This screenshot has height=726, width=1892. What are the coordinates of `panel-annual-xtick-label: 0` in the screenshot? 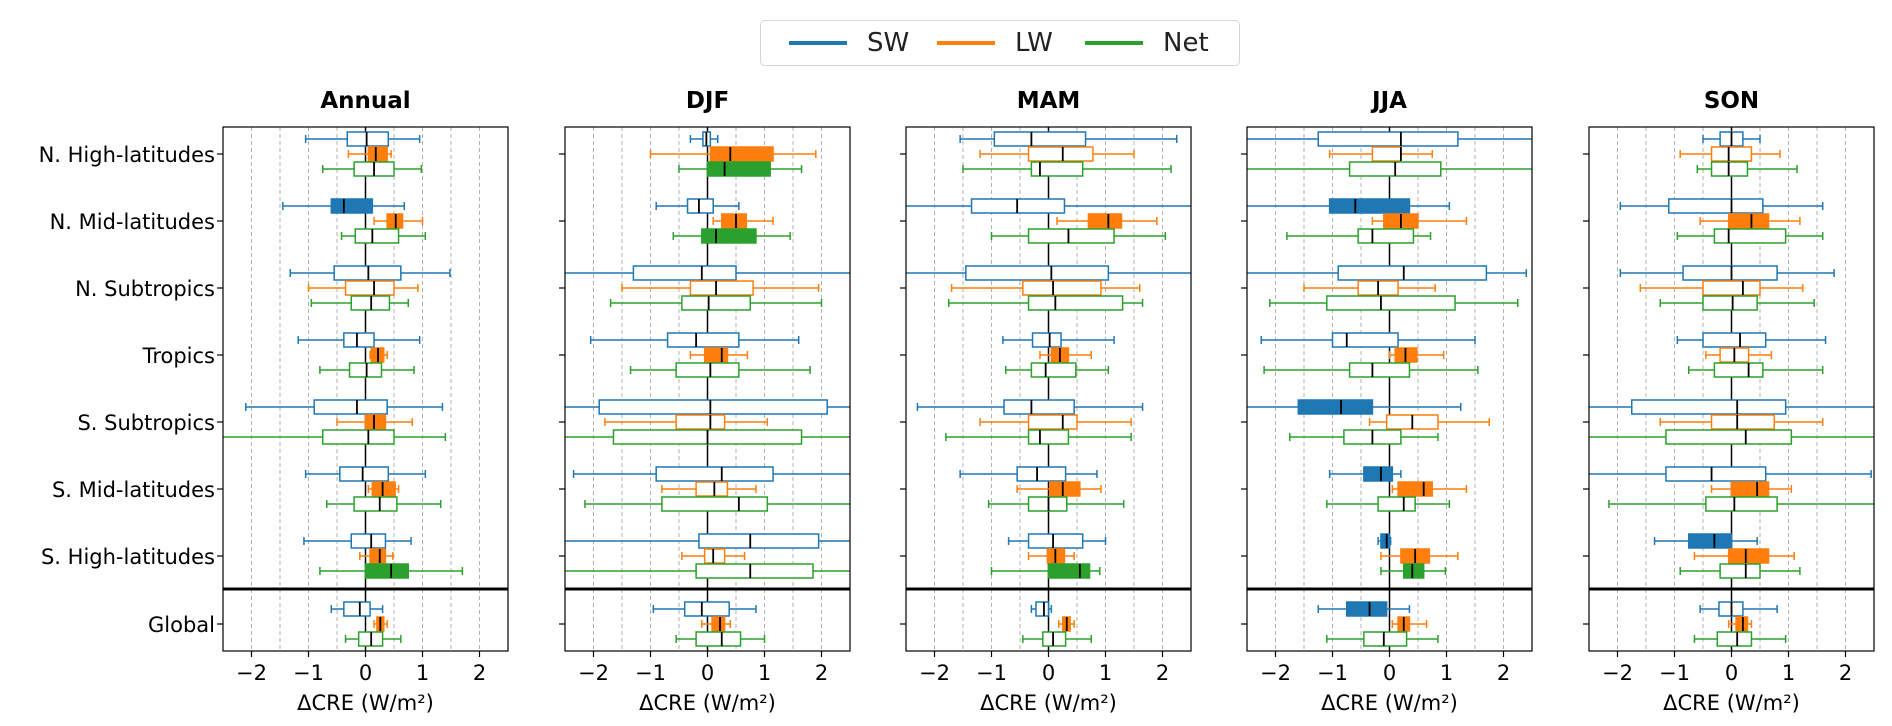 It's located at (365, 673).